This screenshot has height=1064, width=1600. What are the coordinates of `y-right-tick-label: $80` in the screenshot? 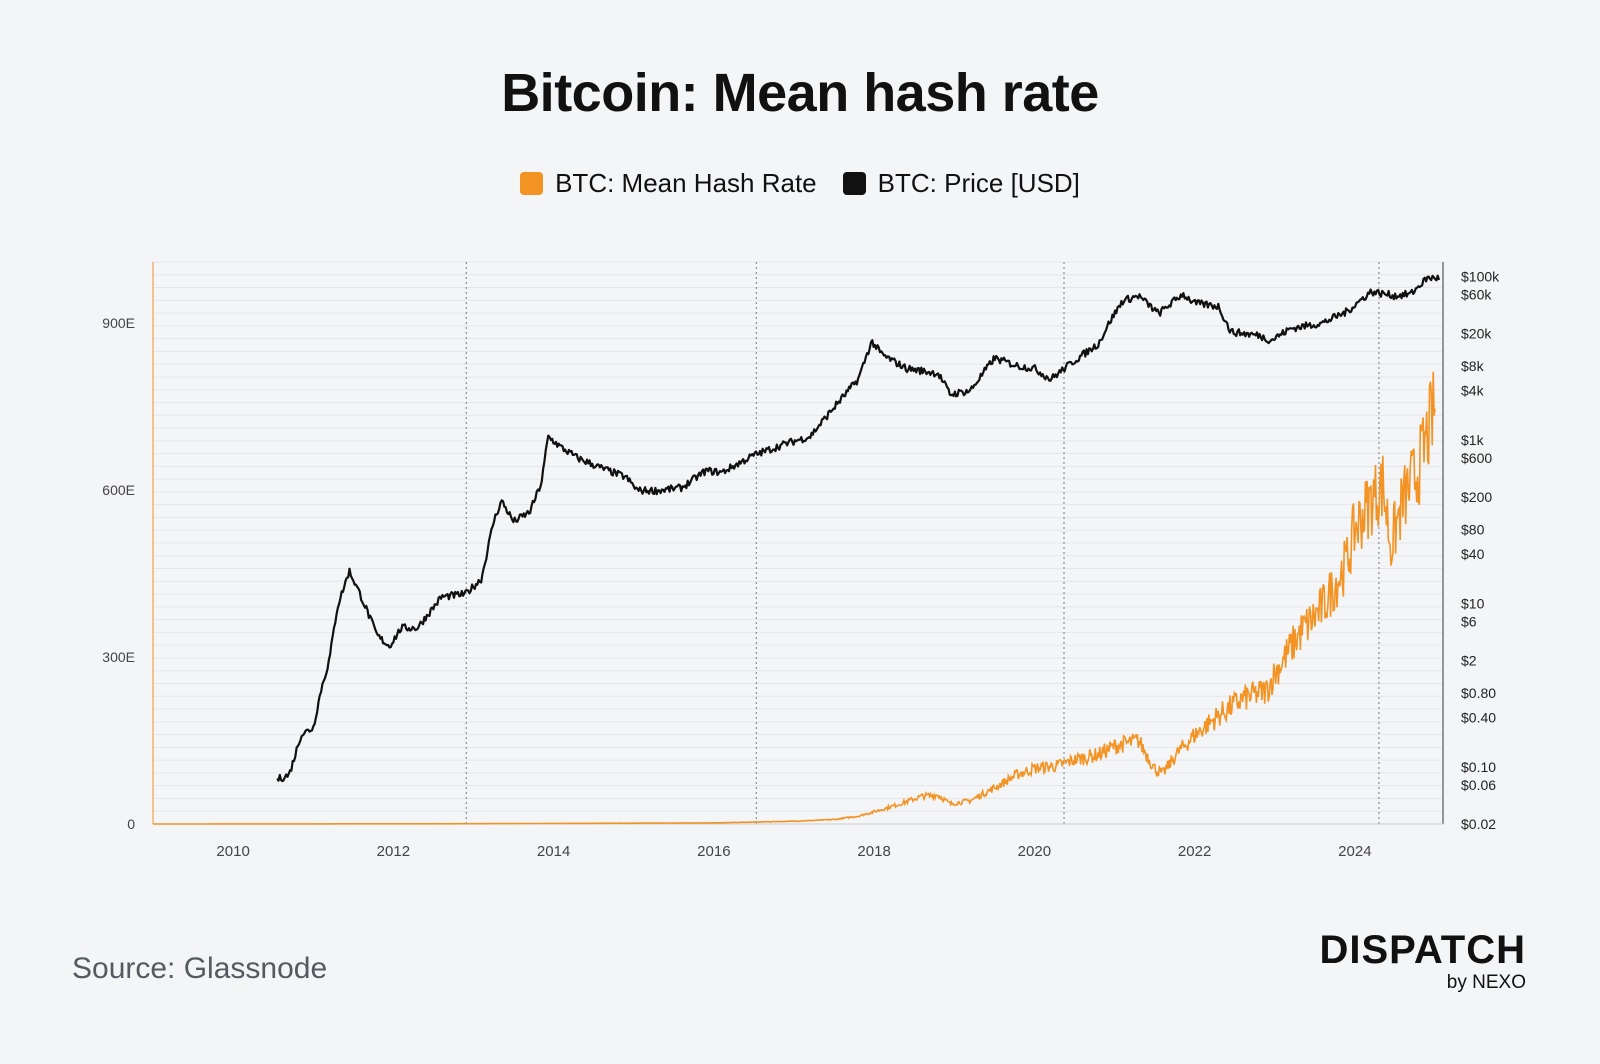 It's located at (1473, 530).